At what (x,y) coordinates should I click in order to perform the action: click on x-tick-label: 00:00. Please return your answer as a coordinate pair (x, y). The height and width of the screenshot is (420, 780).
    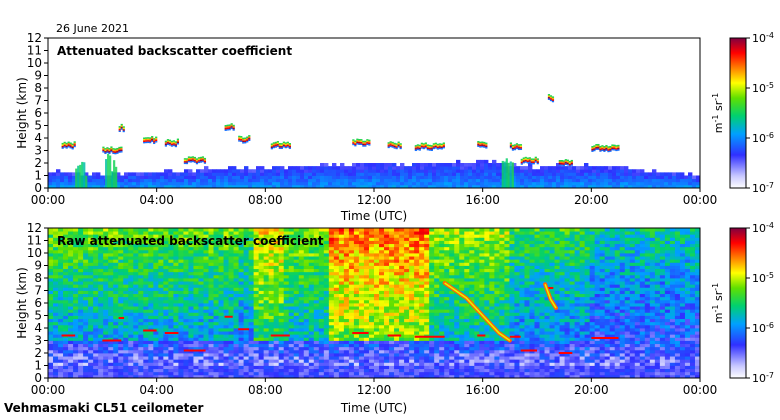
    Looking at the image, I should click on (700, 200).